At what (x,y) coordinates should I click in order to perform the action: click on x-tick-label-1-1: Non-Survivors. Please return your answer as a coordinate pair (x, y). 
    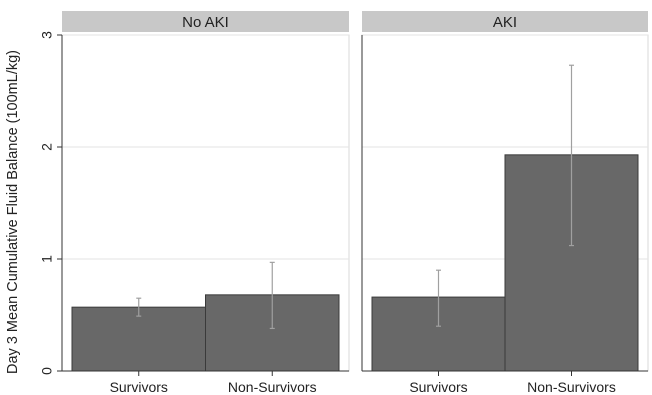
    Looking at the image, I should click on (571, 387).